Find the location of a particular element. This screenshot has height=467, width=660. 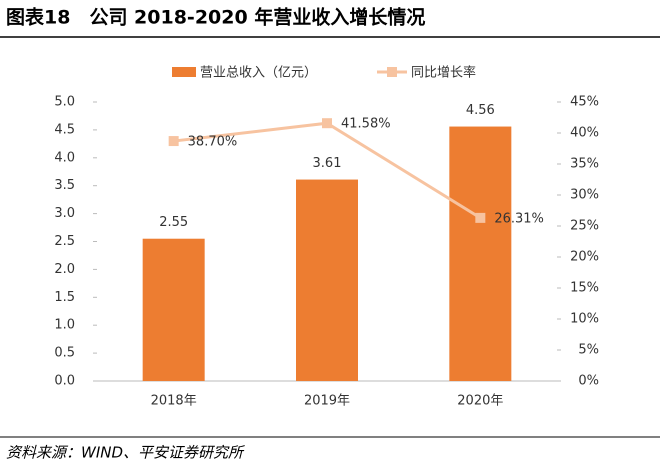

legend-marker is located at coordinates (392, 72).